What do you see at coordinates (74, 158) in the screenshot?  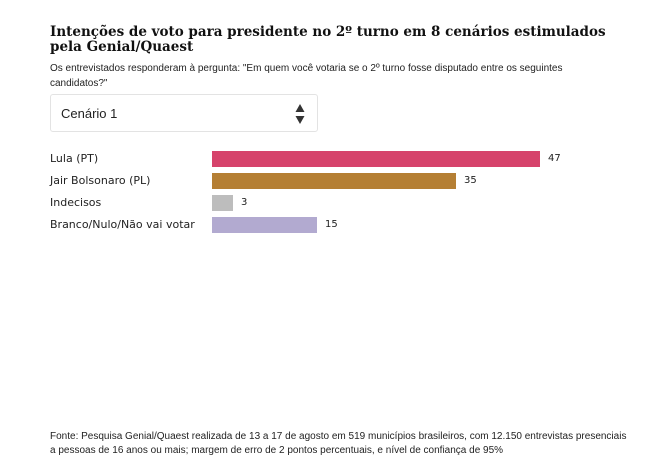 I see `category-label: Lula (PT)` at bounding box center [74, 158].